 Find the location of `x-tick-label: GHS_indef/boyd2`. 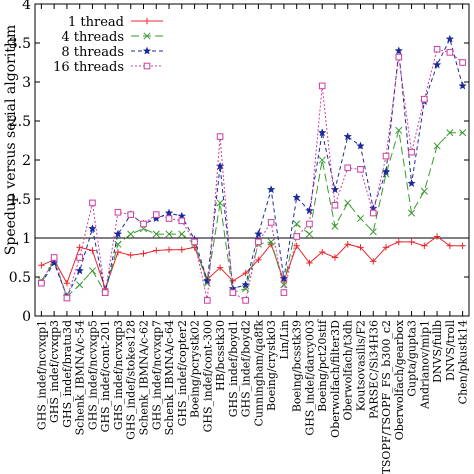

x-tick-label: GHS_indef/boyd2 is located at coordinates (246, 368).